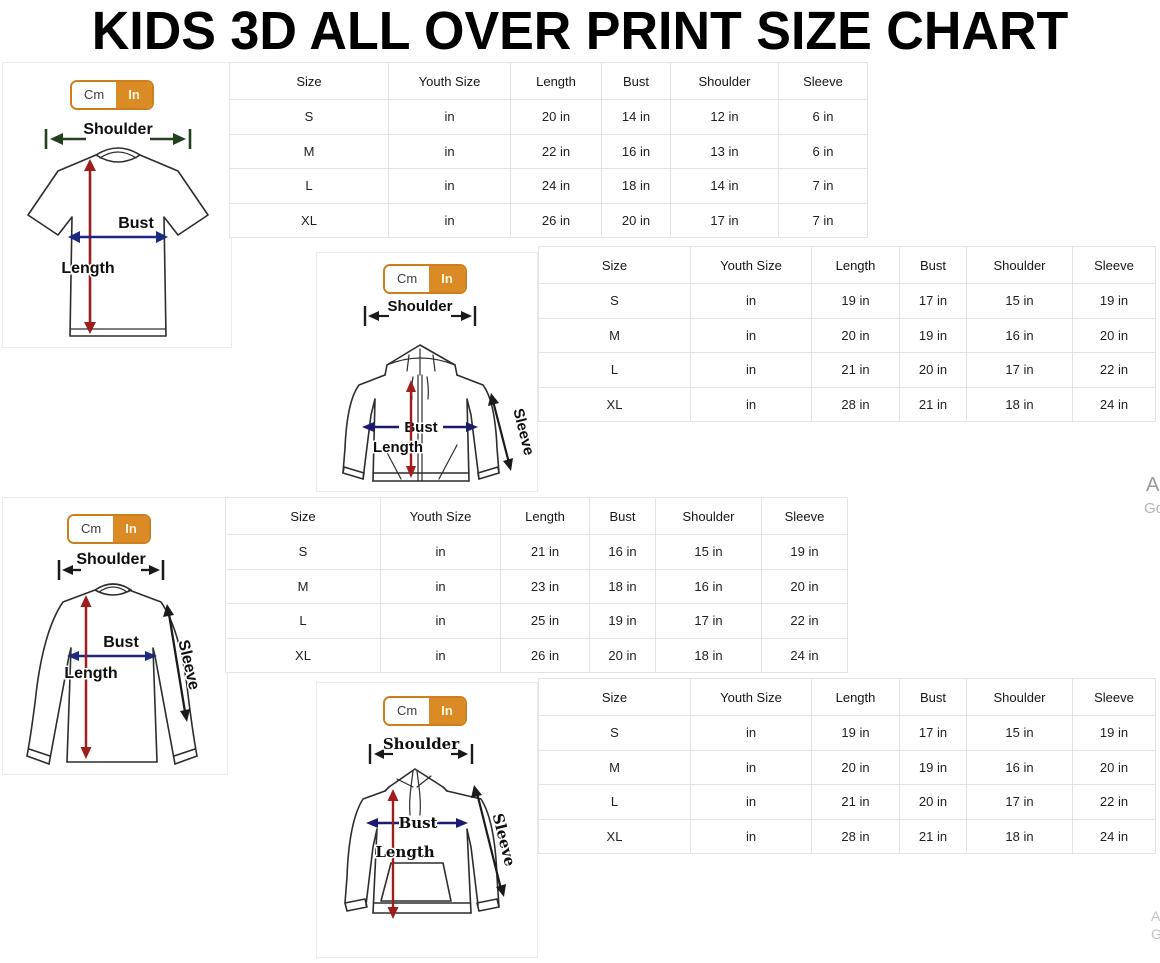 This screenshot has height=963, width=1160. Describe the element at coordinates (188, 664) in the screenshot. I see `sleeve-label: Sleeve` at that location.